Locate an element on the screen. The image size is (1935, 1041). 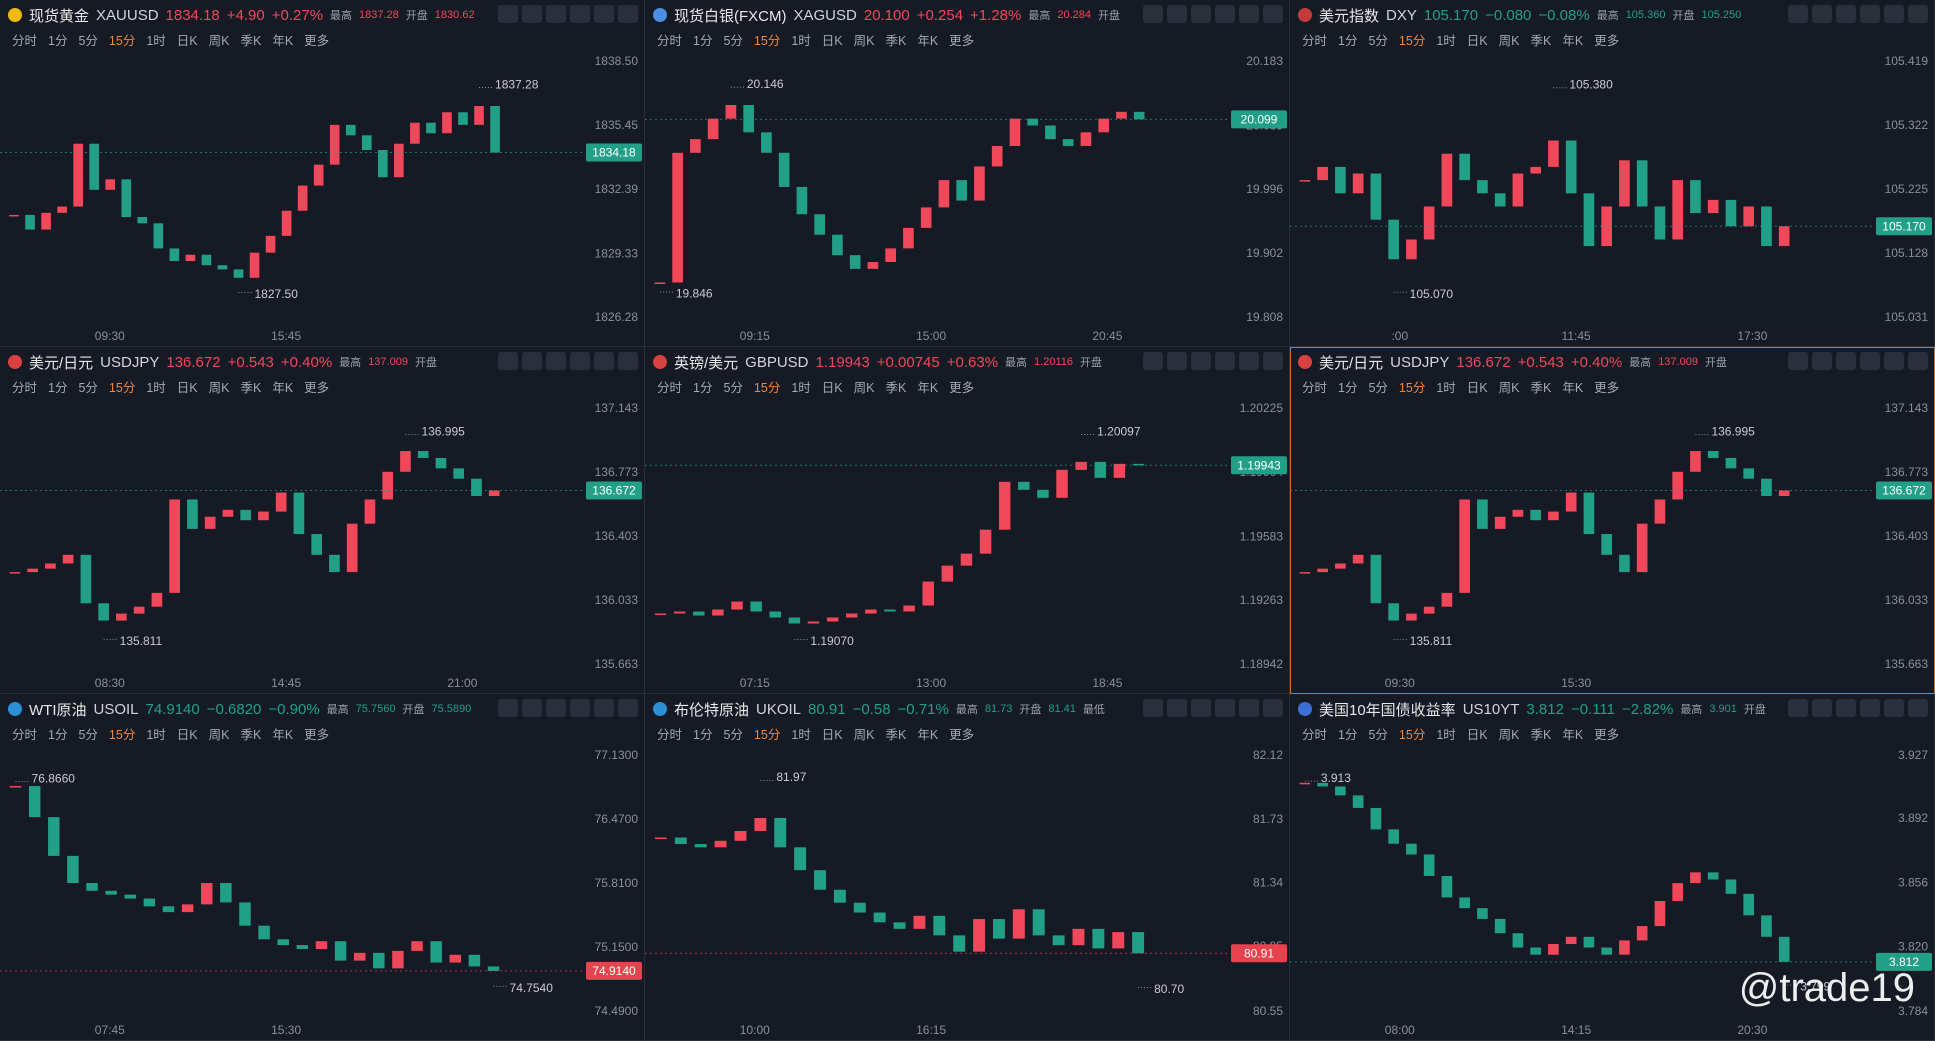
instrument-name: 英镑/美元 is located at coordinates (706, 363).